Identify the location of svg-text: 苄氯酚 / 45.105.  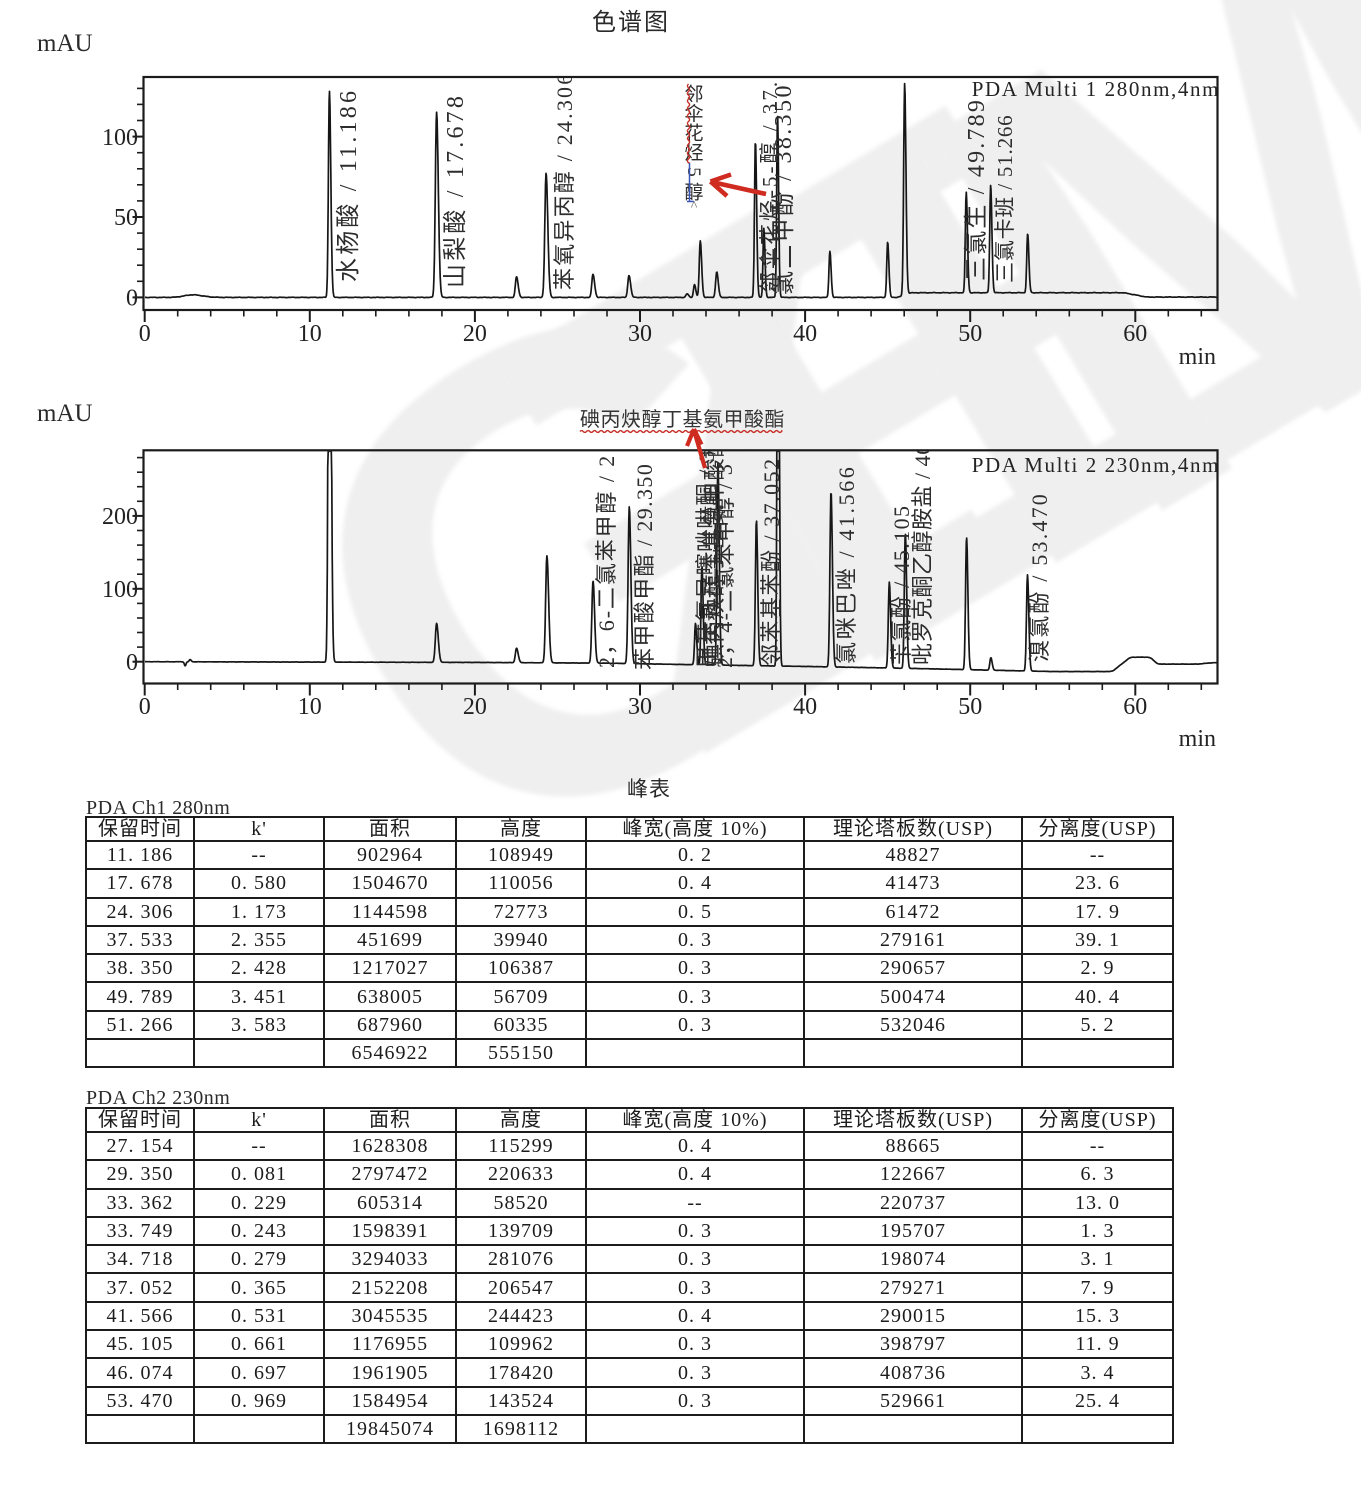
(901, 585).